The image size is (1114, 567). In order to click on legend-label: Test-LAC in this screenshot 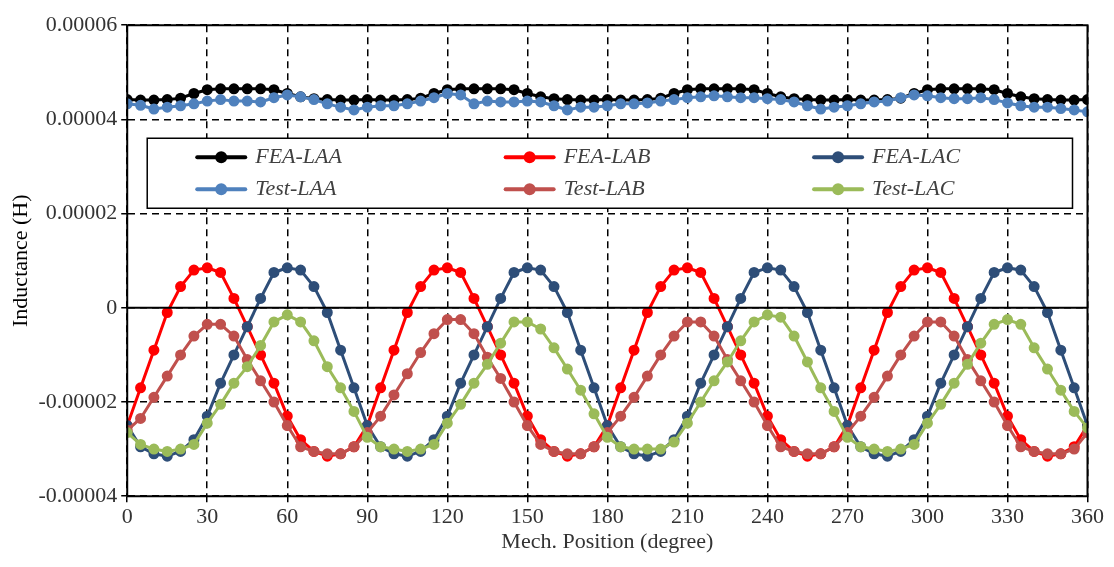, I will do `click(913, 187)`.